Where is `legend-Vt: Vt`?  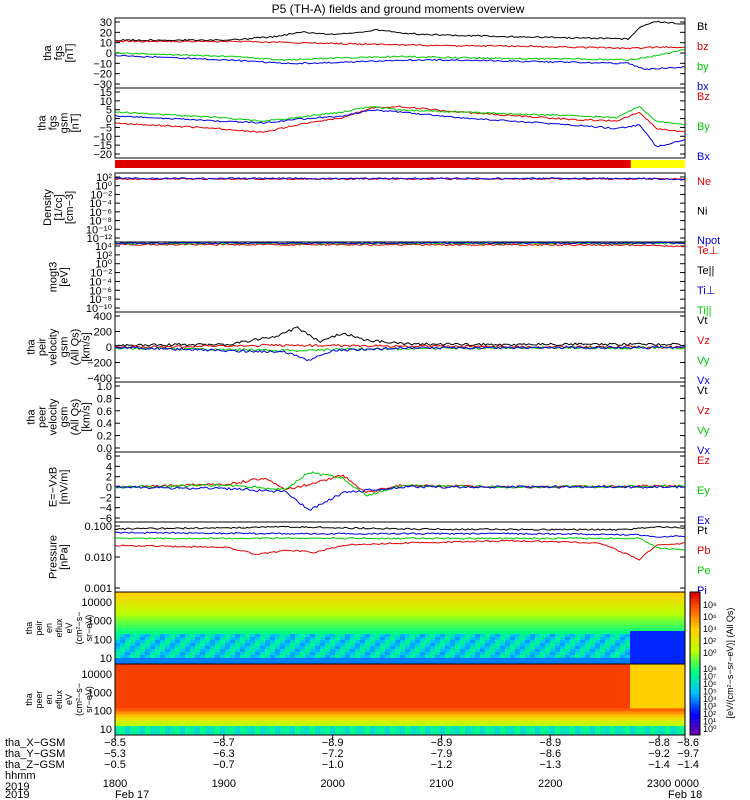
legend-Vt: Vt is located at coordinates (702, 321).